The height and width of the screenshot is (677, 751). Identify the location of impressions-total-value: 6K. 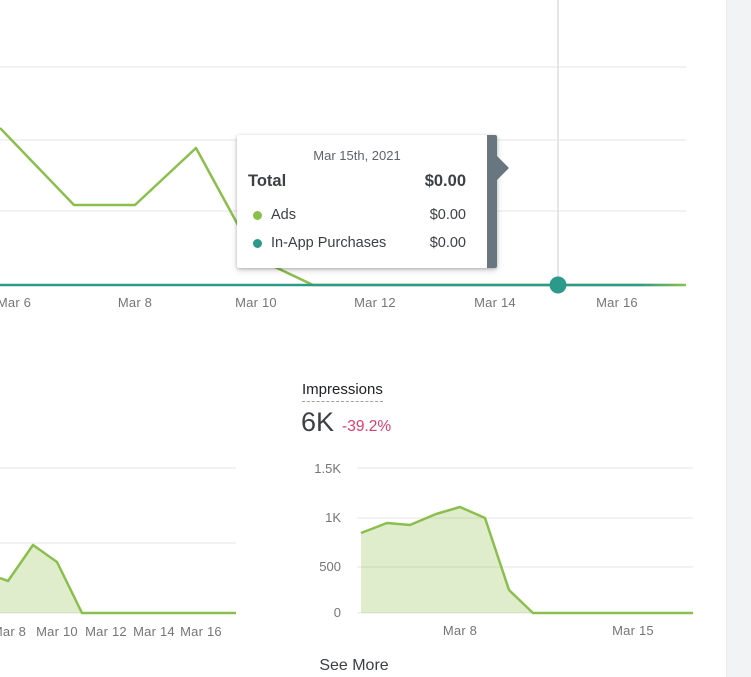
(318, 422).